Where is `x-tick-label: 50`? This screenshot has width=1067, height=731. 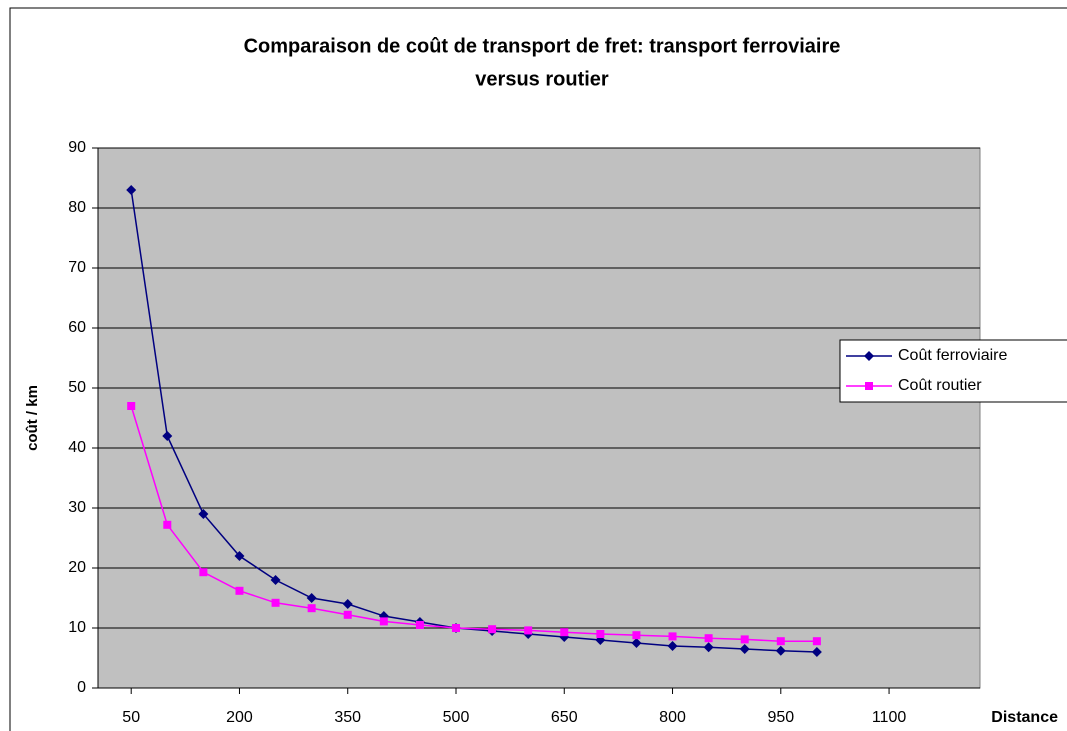
x-tick-label: 50 is located at coordinates (131, 717).